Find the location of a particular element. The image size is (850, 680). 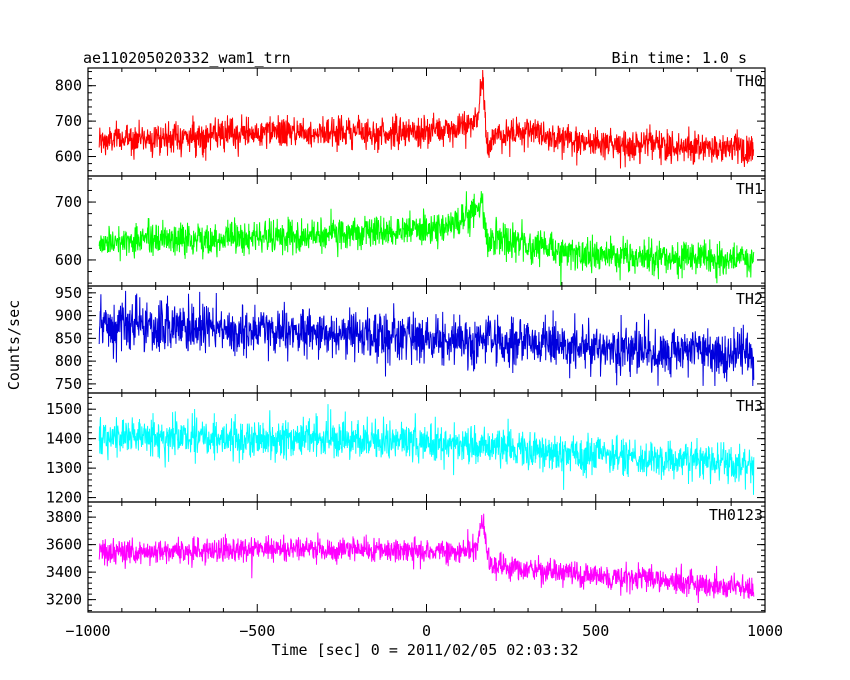

y-tick-label: 1200 is located at coordinates (64, 498).